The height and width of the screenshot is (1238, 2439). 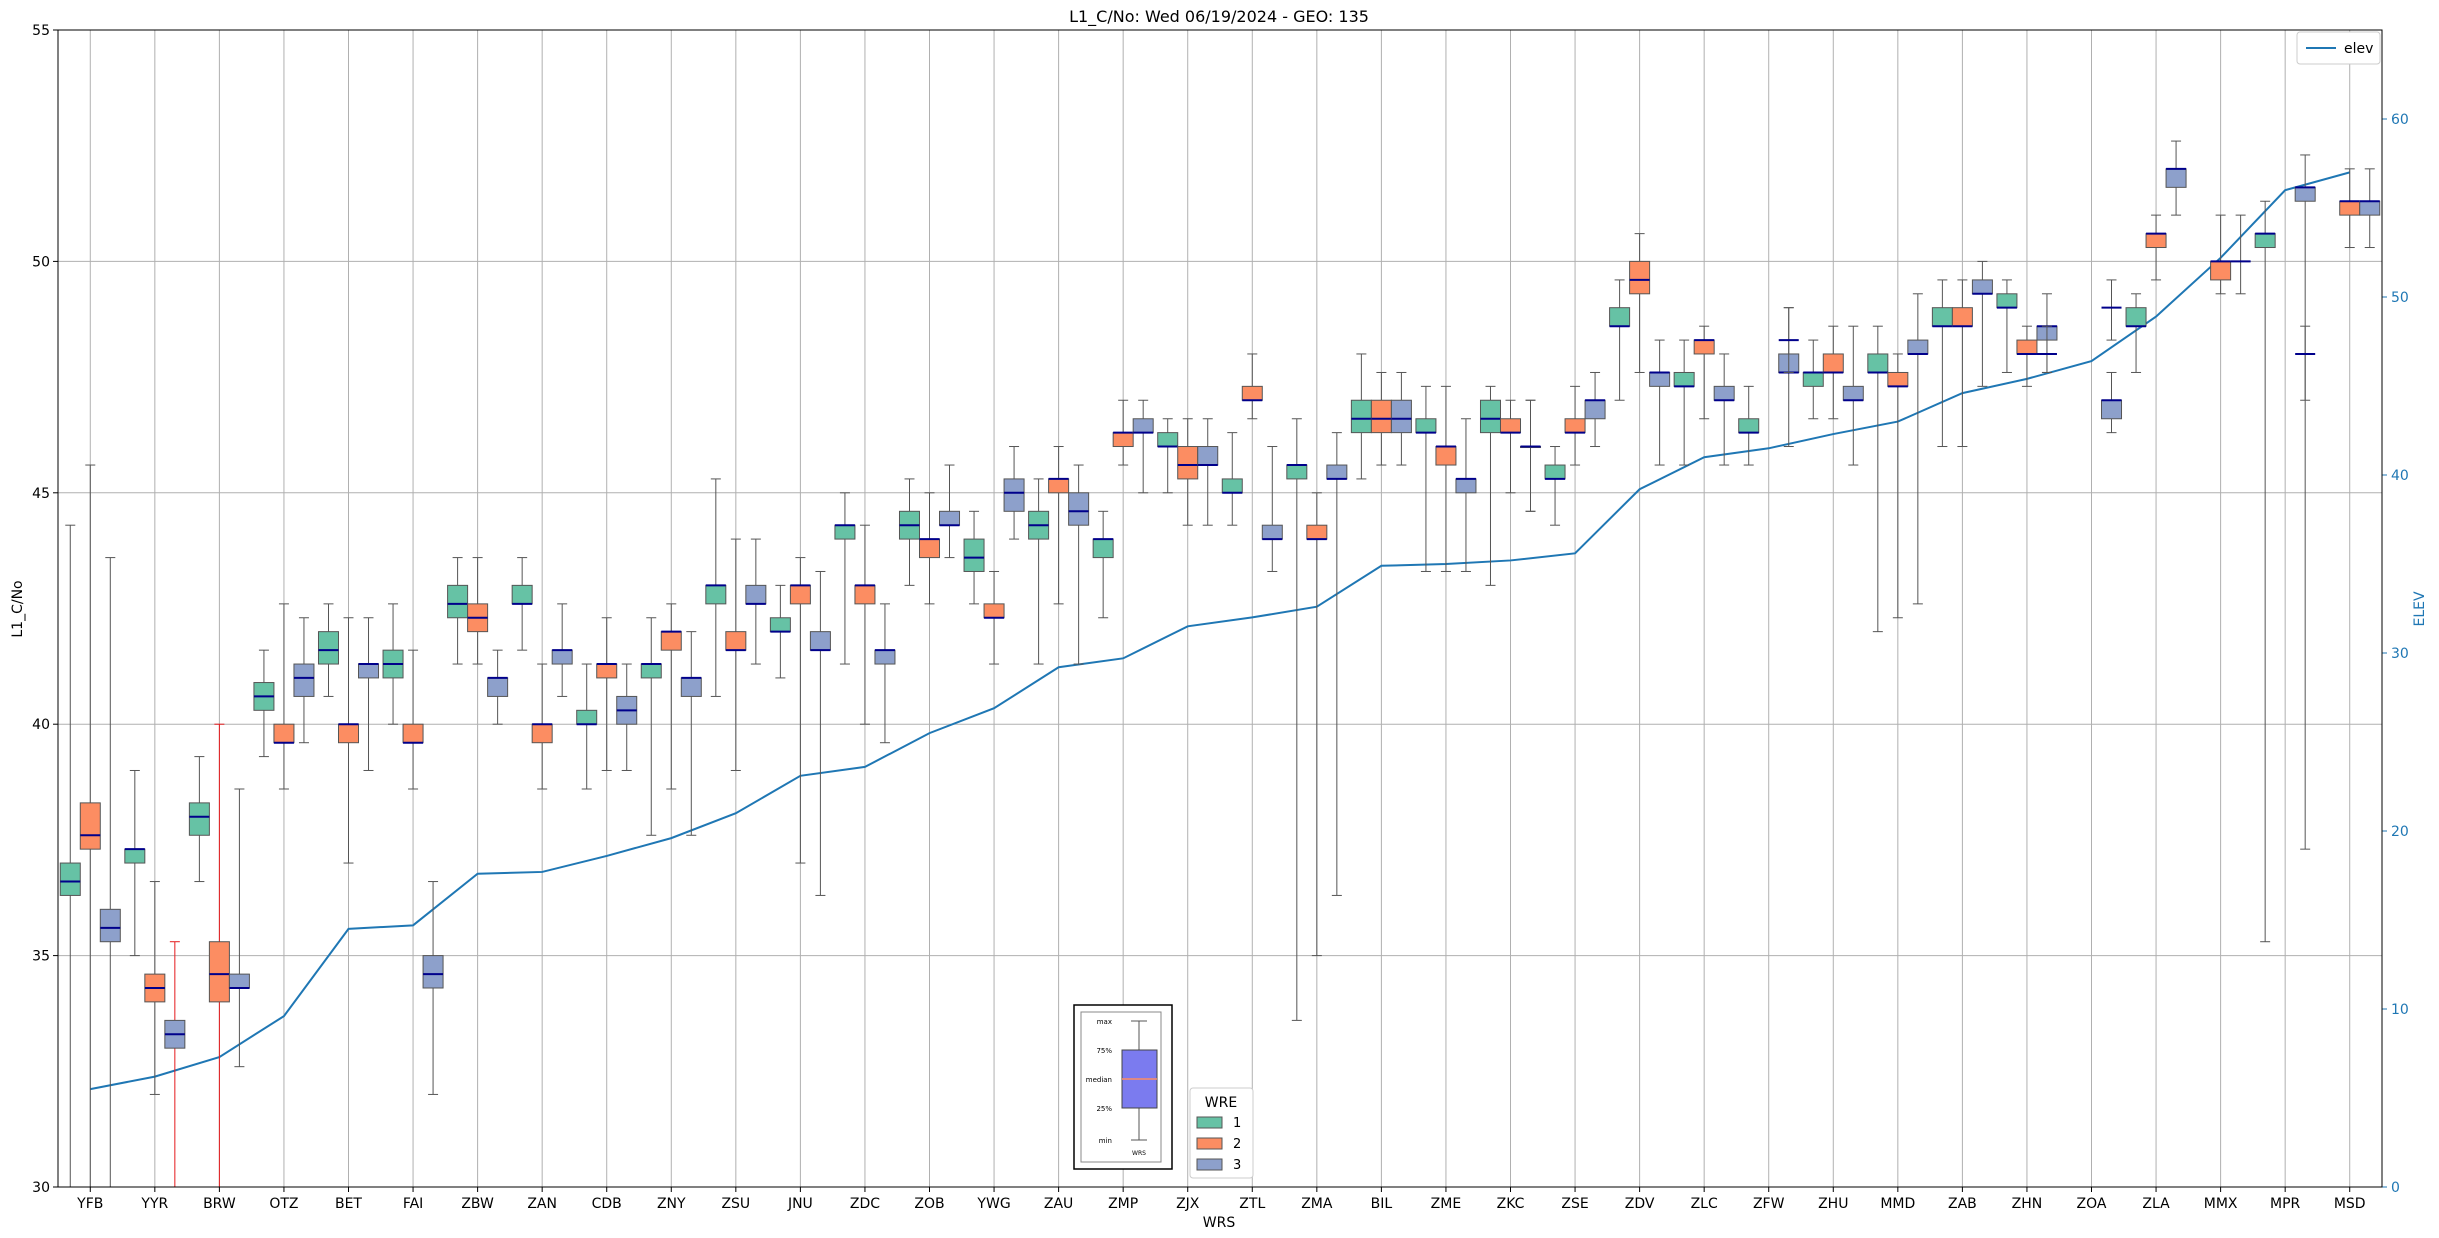 What do you see at coordinates (1833, 372) in the screenshot?
I see `box-wre-2-ZHU` at bounding box center [1833, 372].